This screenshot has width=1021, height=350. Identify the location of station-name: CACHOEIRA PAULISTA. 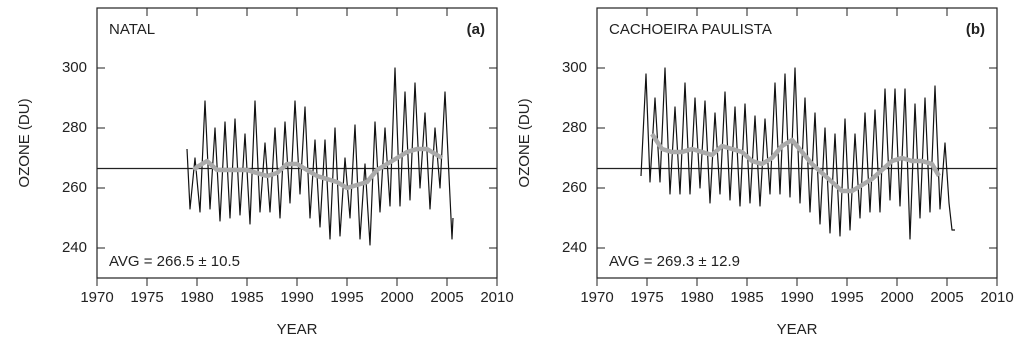
(690, 29).